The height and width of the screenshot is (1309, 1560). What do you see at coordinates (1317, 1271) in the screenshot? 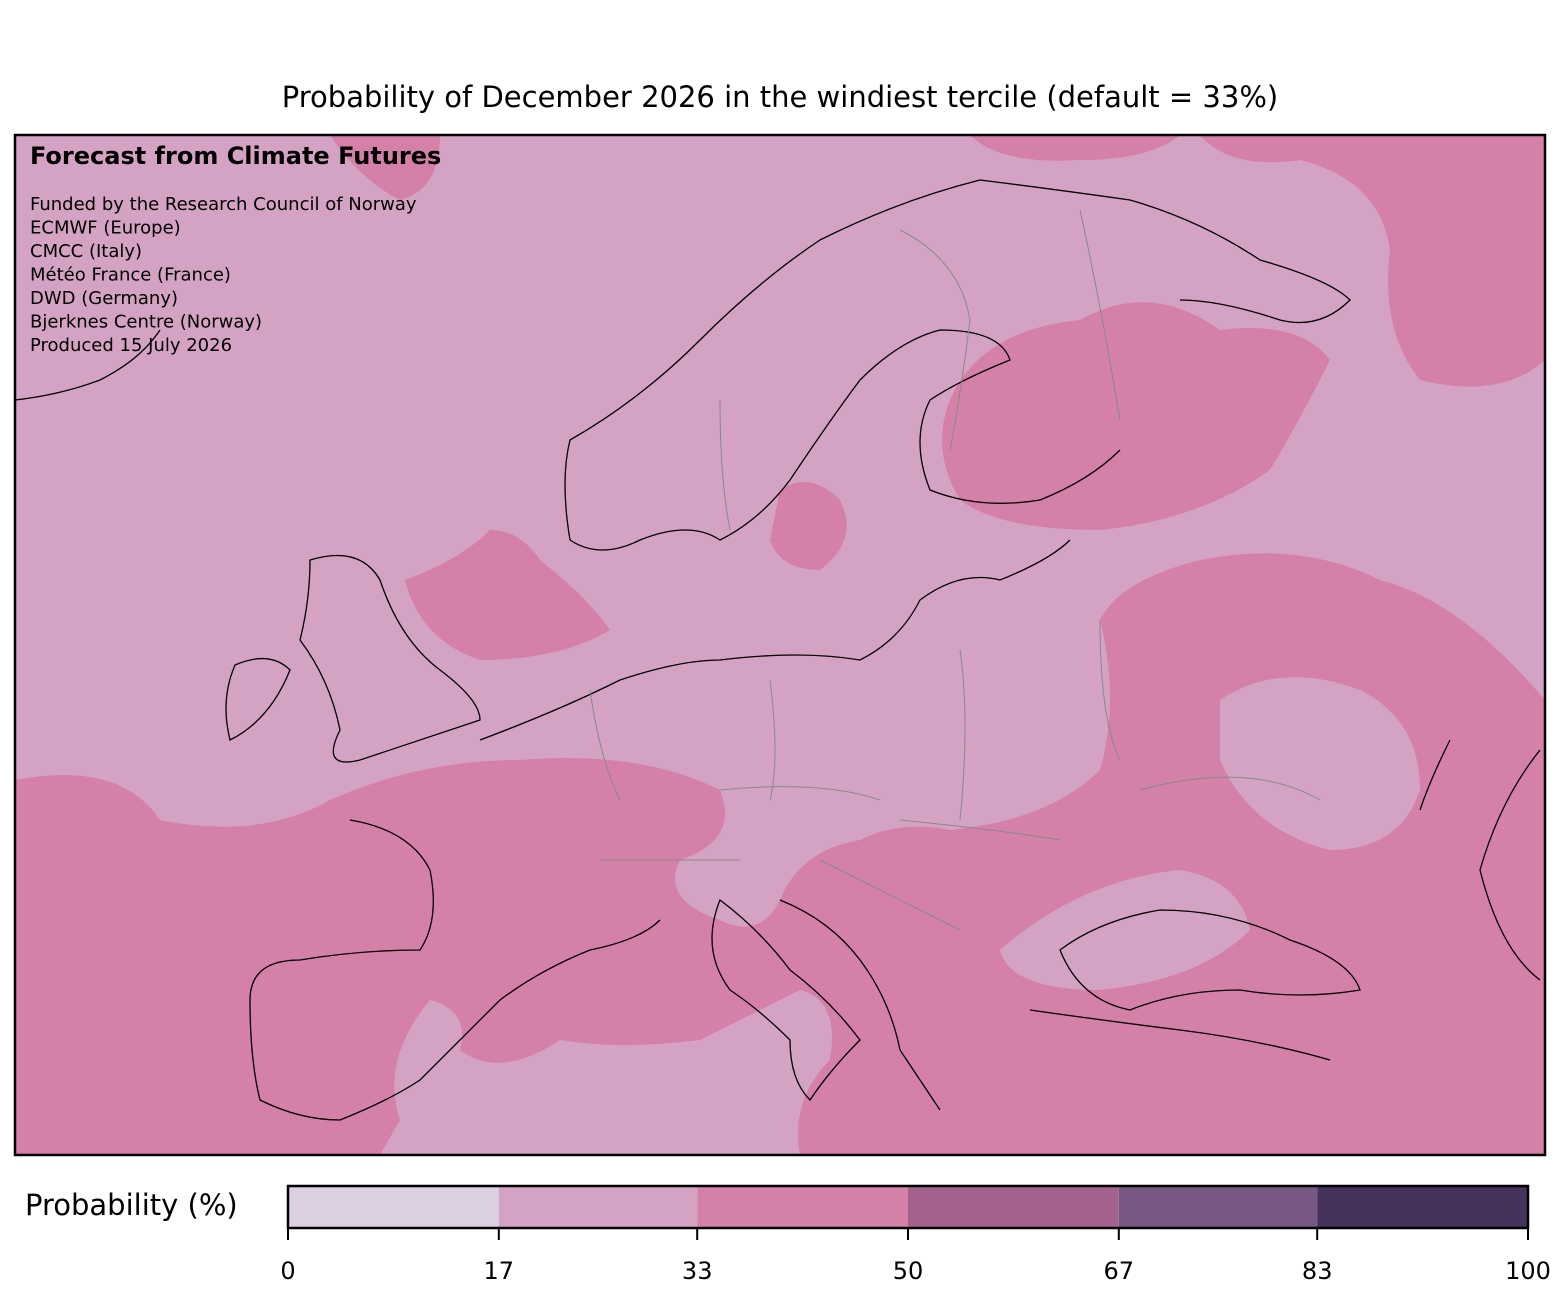
I see `colorbar-tick-label: 83` at bounding box center [1317, 1271].